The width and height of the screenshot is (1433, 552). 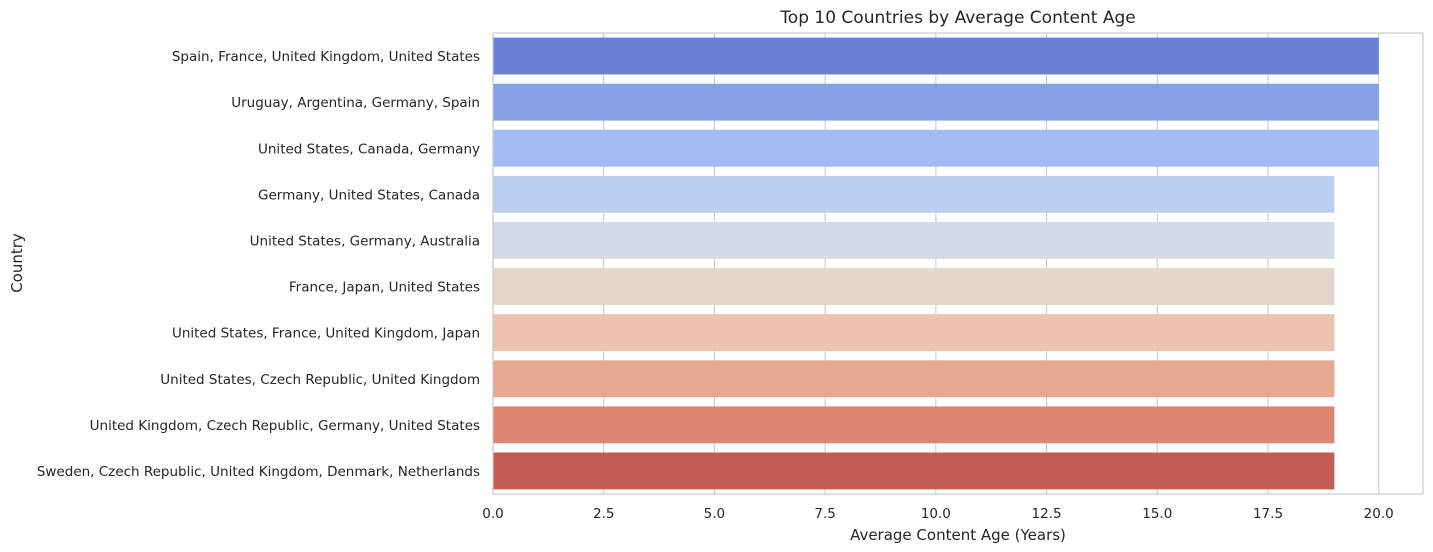 What do you see at coordinates (1047, 514) in the screenshot?
I see `x-tick-label: 12.5` at bounding box center [1047, 514].